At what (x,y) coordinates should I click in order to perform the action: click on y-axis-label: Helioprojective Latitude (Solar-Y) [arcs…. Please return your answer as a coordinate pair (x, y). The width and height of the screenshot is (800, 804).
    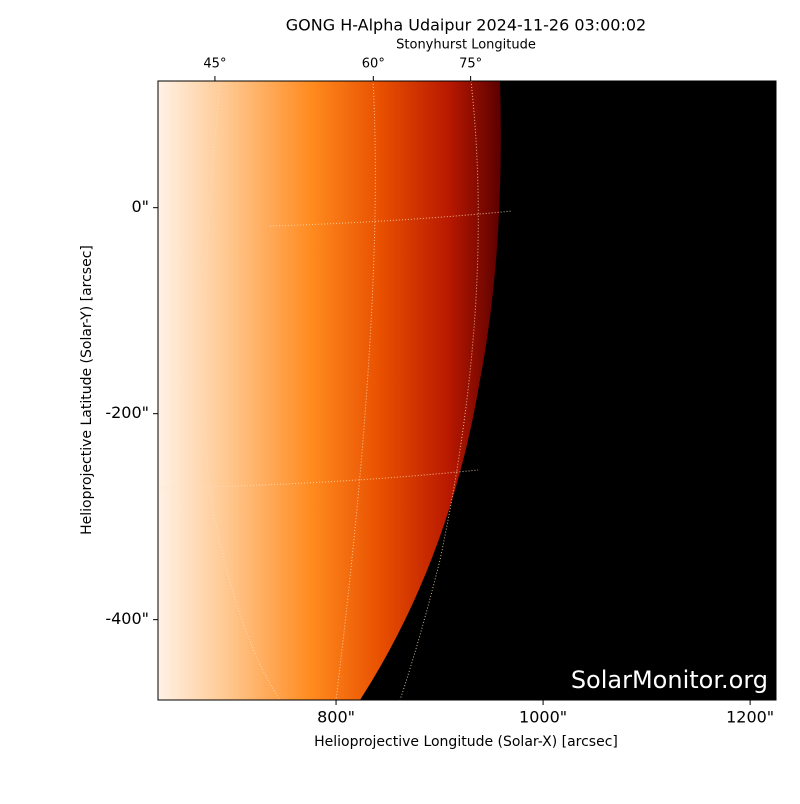
    Looking at the image, I should click on (87, 390).